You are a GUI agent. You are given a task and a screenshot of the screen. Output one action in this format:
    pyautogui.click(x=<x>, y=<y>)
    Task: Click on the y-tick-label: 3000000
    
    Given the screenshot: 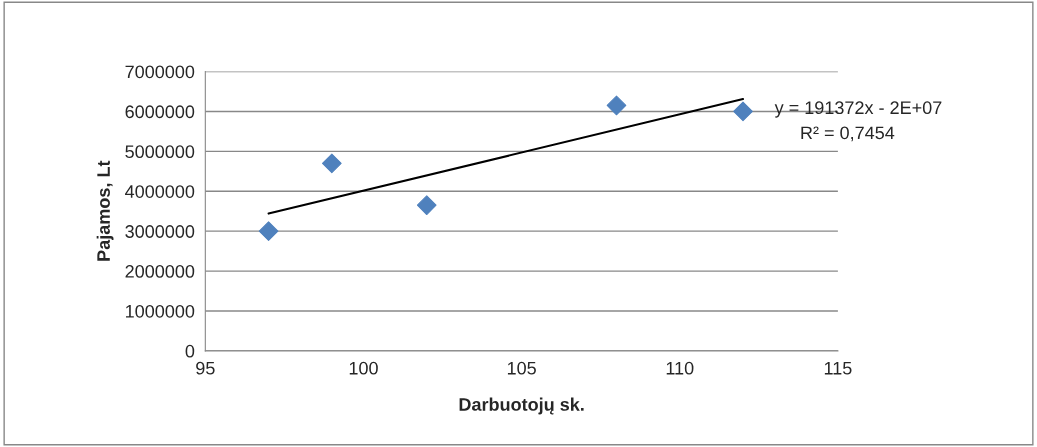 What is the action you would take?
    pyautogui.click(x=160, y=231)
    